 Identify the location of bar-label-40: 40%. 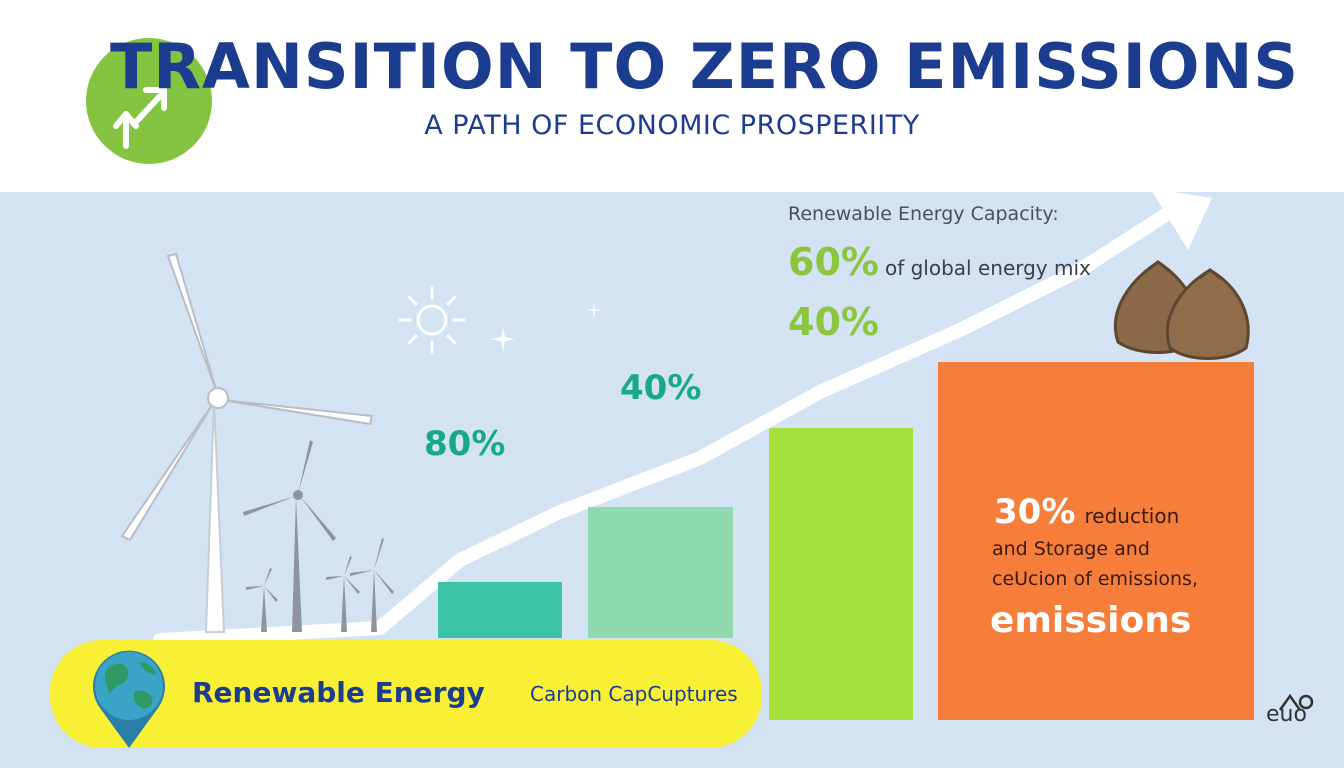
(661, 388).